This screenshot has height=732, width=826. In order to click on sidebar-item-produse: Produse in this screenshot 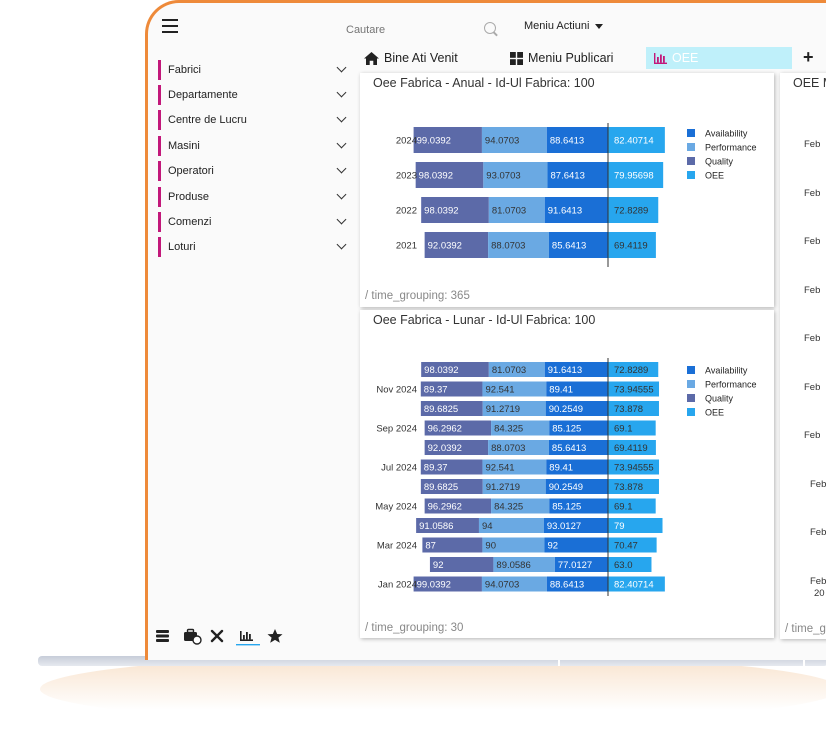, I will do `click(254, 197)`.